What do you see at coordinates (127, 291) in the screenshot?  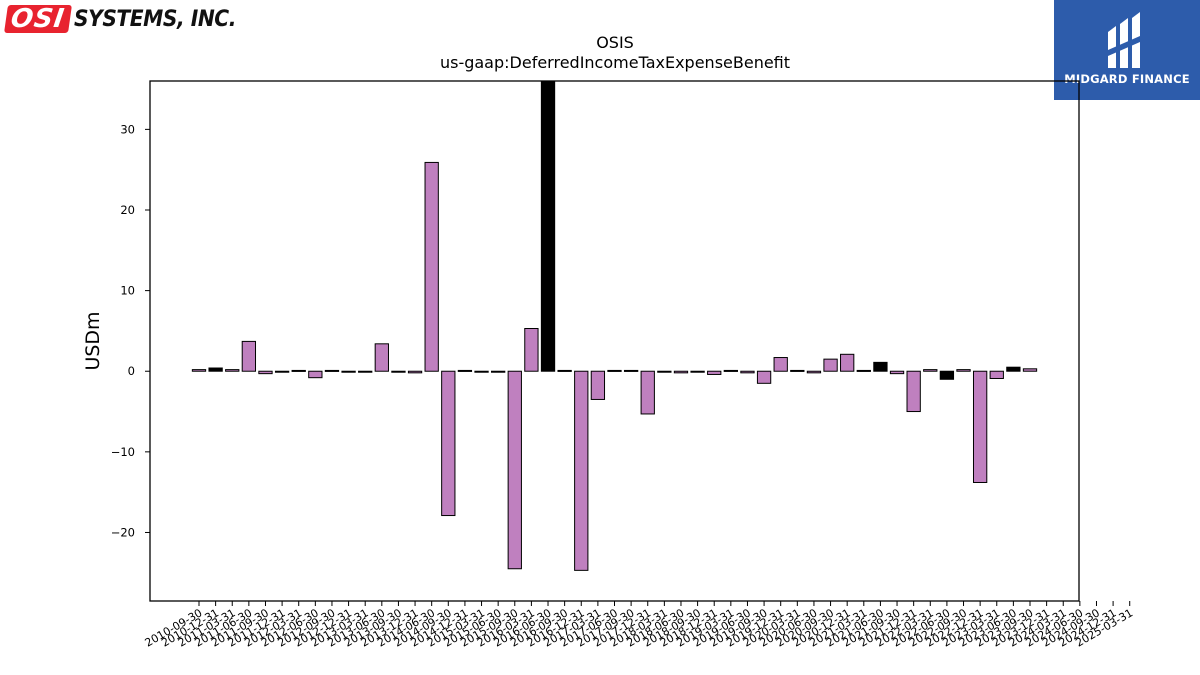 I see `y-tick-label: 10` at bounding box center [127, 291].